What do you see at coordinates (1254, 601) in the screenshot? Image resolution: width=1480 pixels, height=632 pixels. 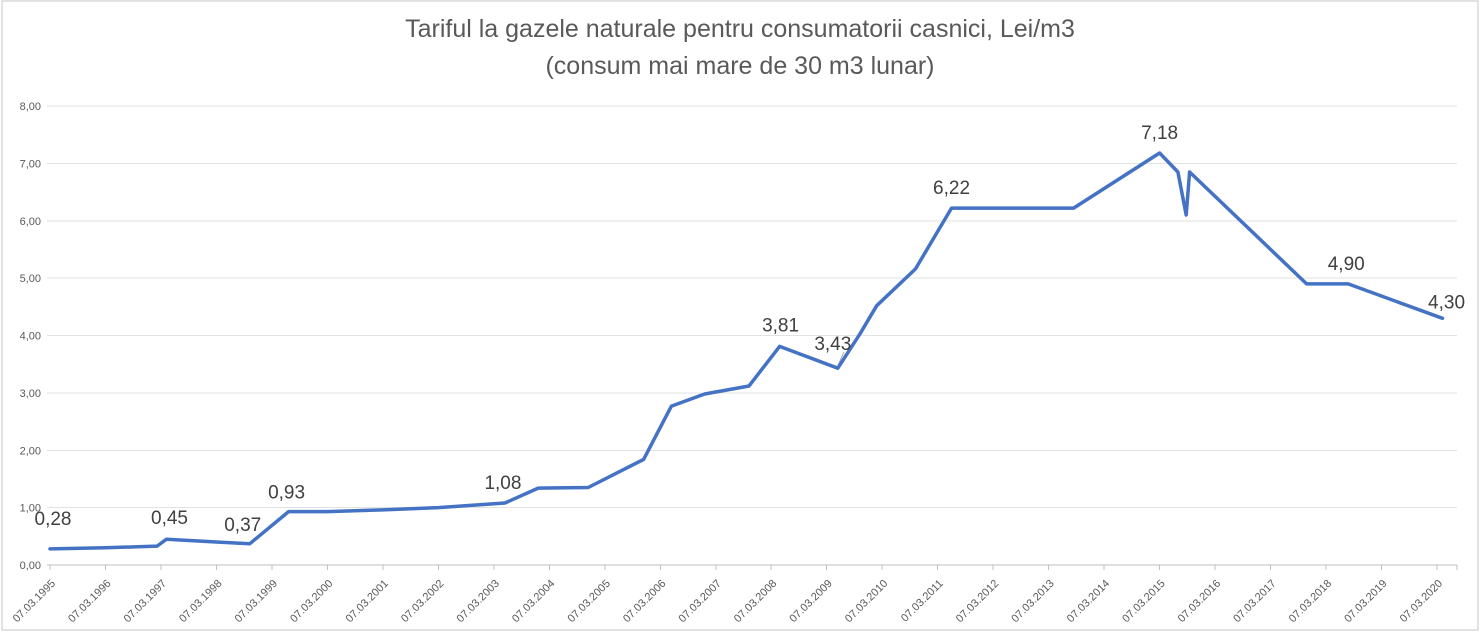 I see `x-tick-label: 07.03.2017` at bounding box center [1254, 601].